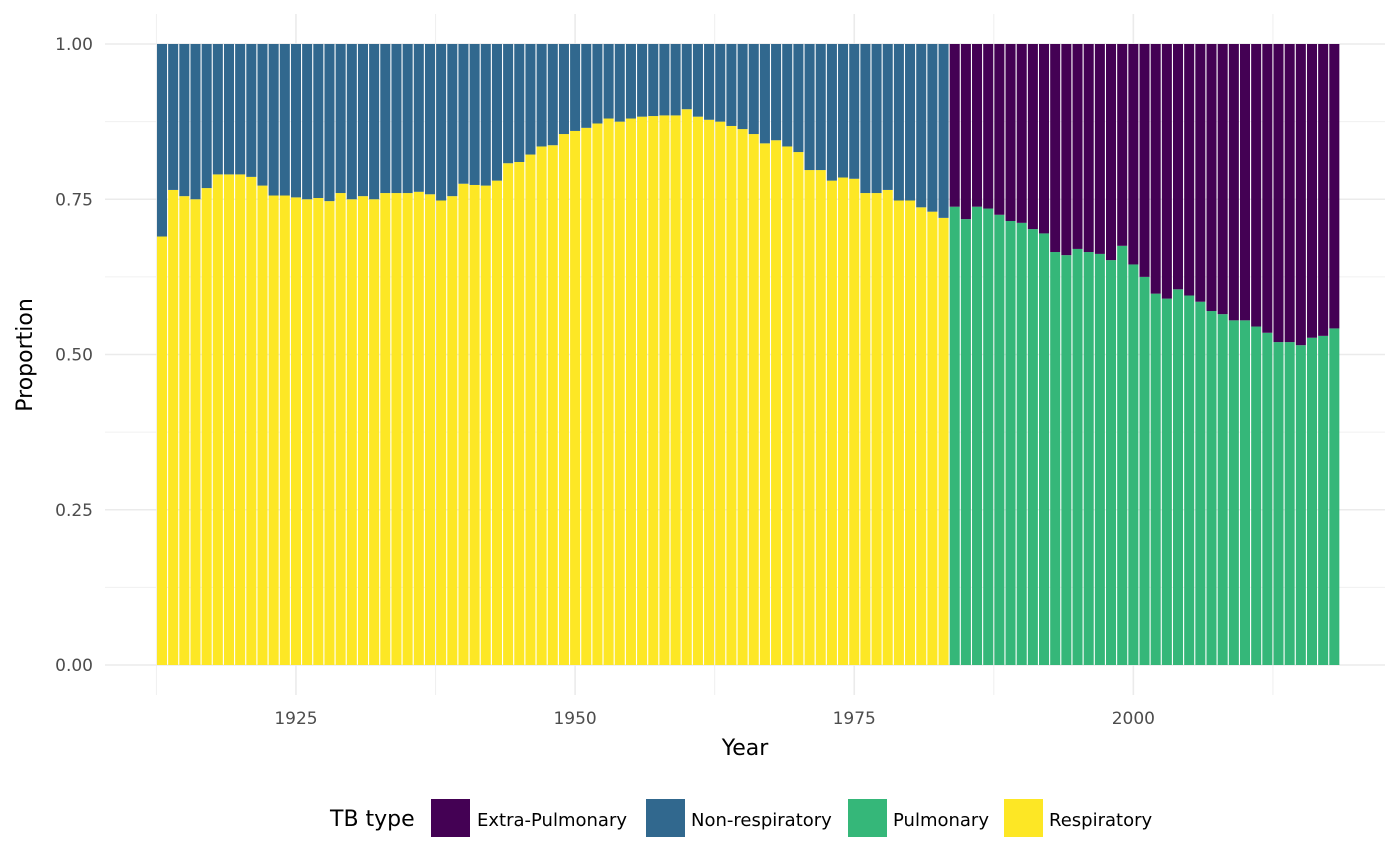 The width and height of the screenshot is (1400, 865). I want to click on bar-respiratory-1928, so click(329, 433).